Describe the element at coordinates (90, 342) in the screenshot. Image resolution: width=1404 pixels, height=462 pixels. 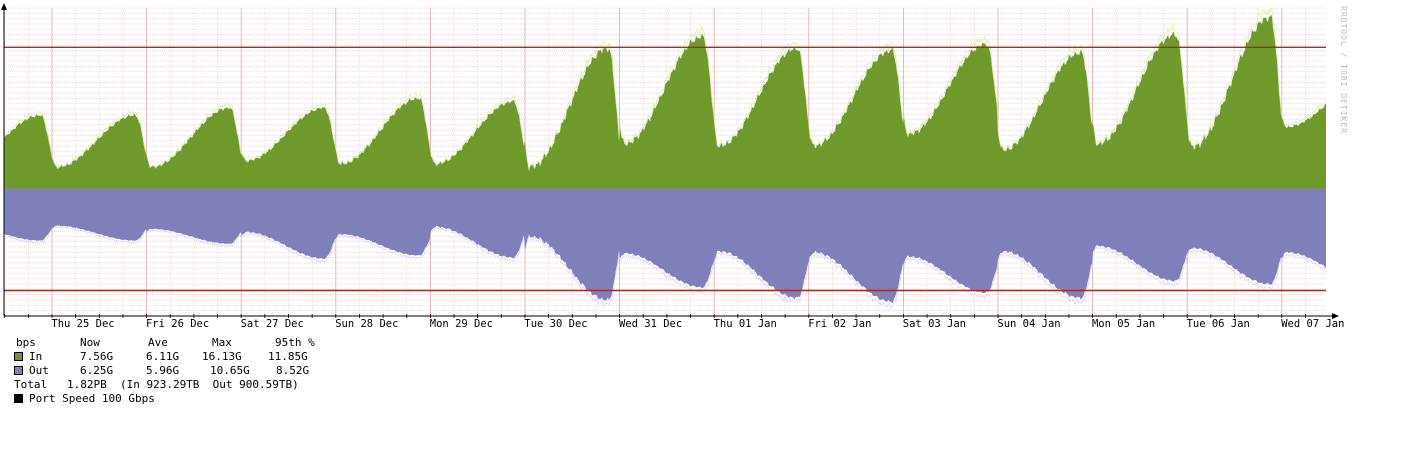
I see `legend-header-now: Now` at that location.